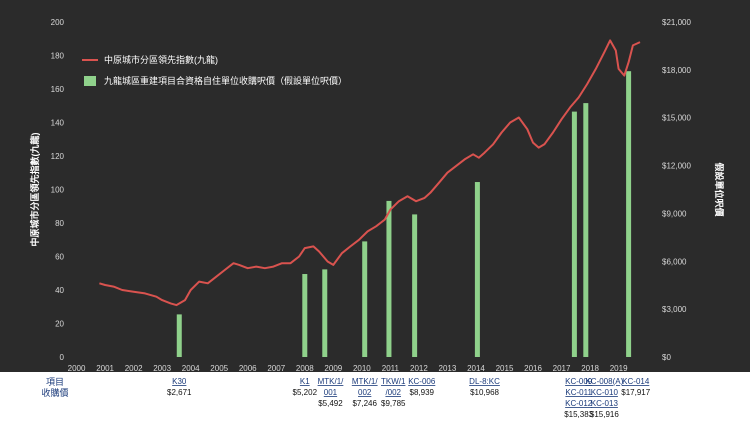  I want to click on y-left-tick-label: 100, so click(58, 190).